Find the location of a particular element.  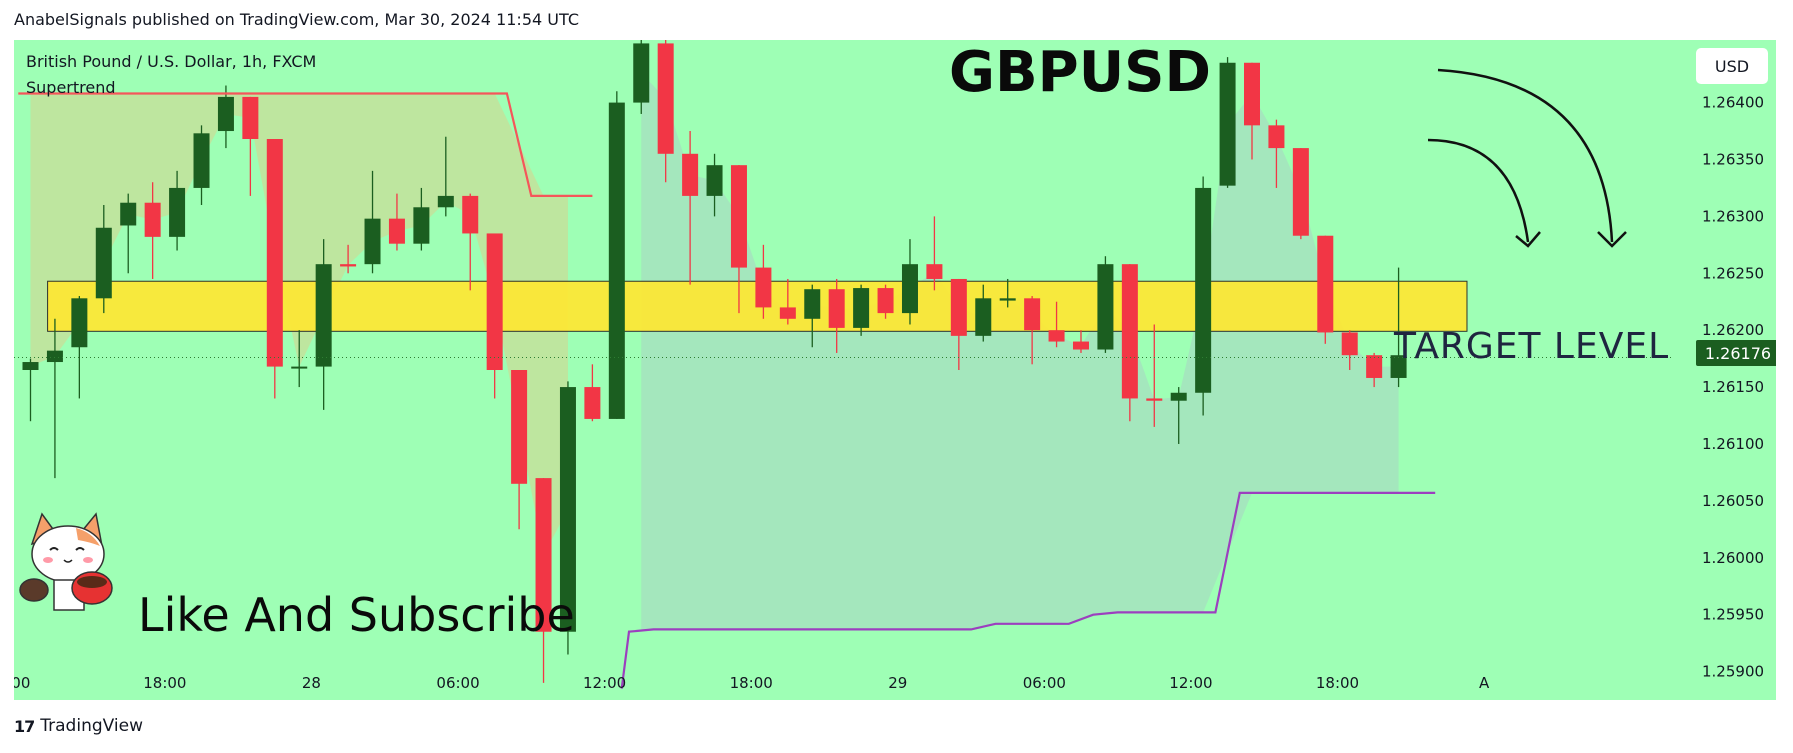

tradingview-logo: 17 TradingView is located at coordinates (78, 726).